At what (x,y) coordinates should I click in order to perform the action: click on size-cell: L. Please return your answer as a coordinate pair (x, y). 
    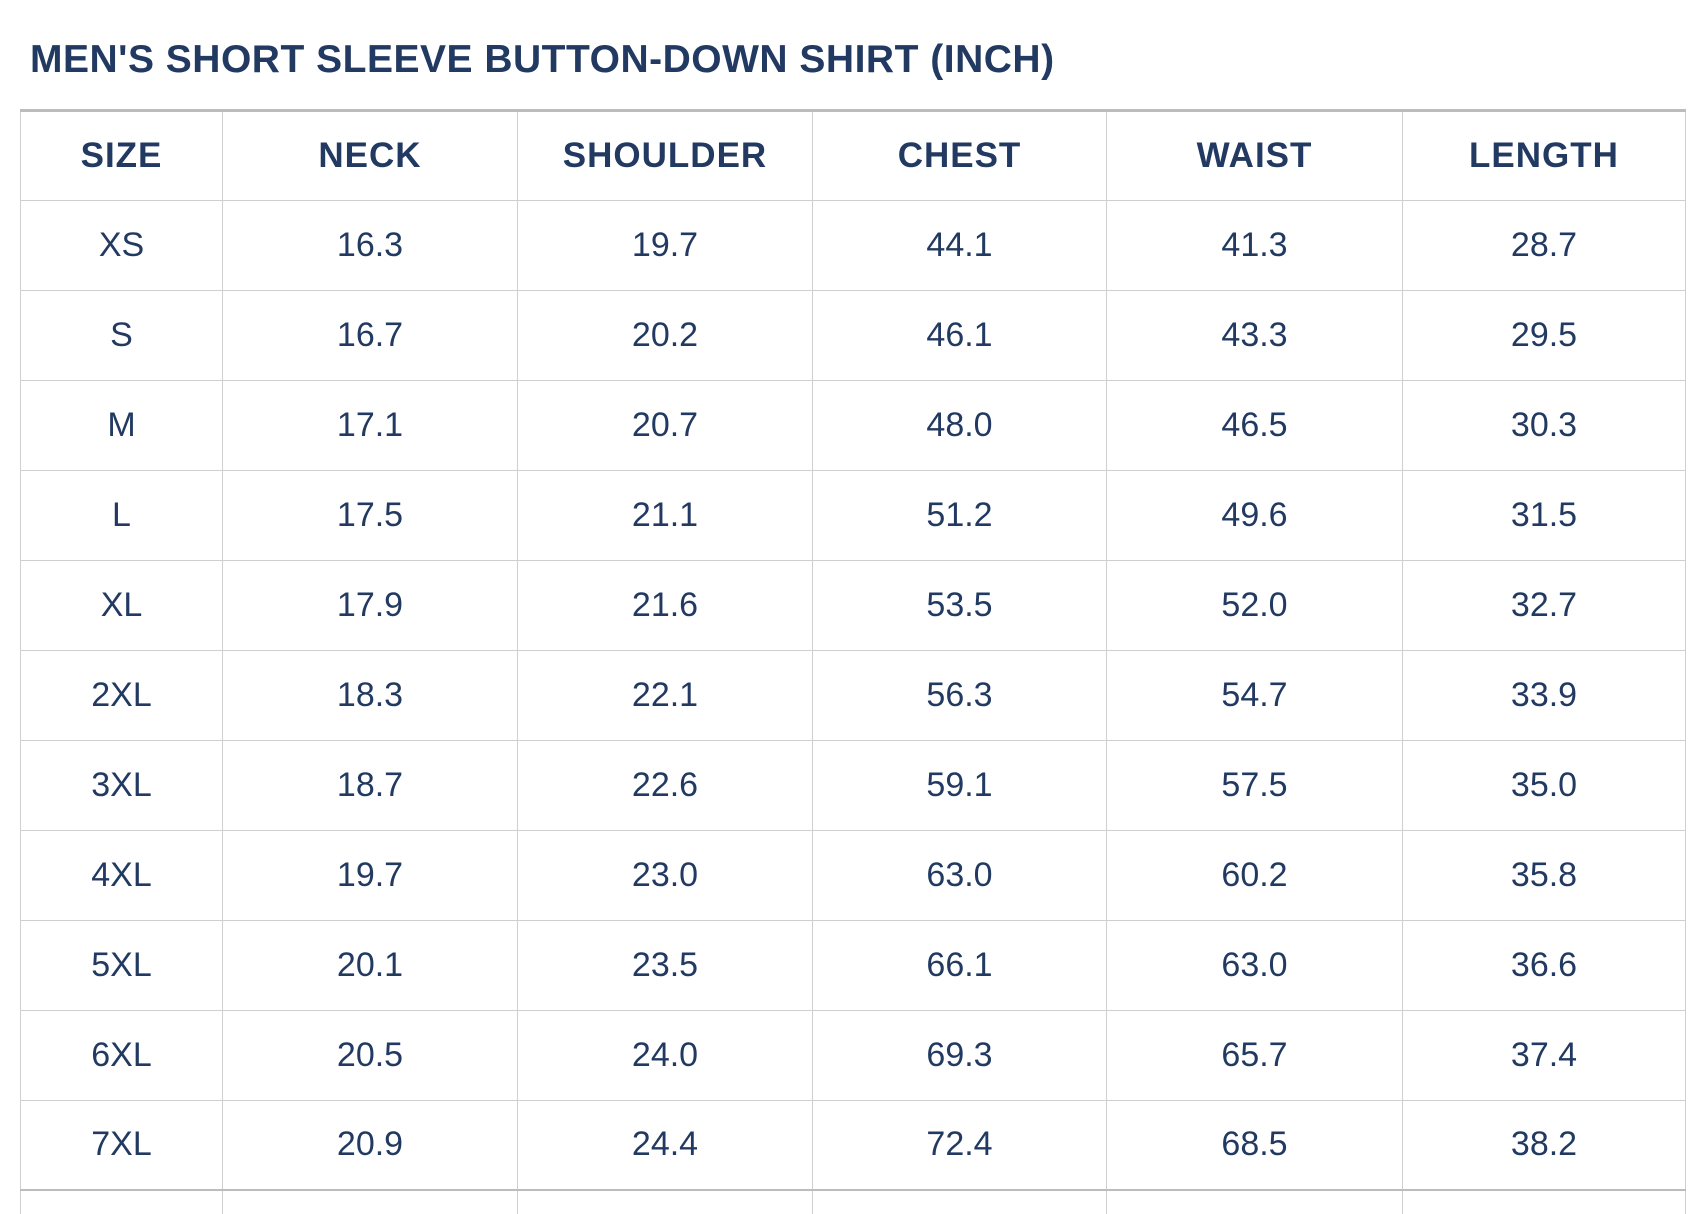
    Looking at the image, I should click on (121, 515).